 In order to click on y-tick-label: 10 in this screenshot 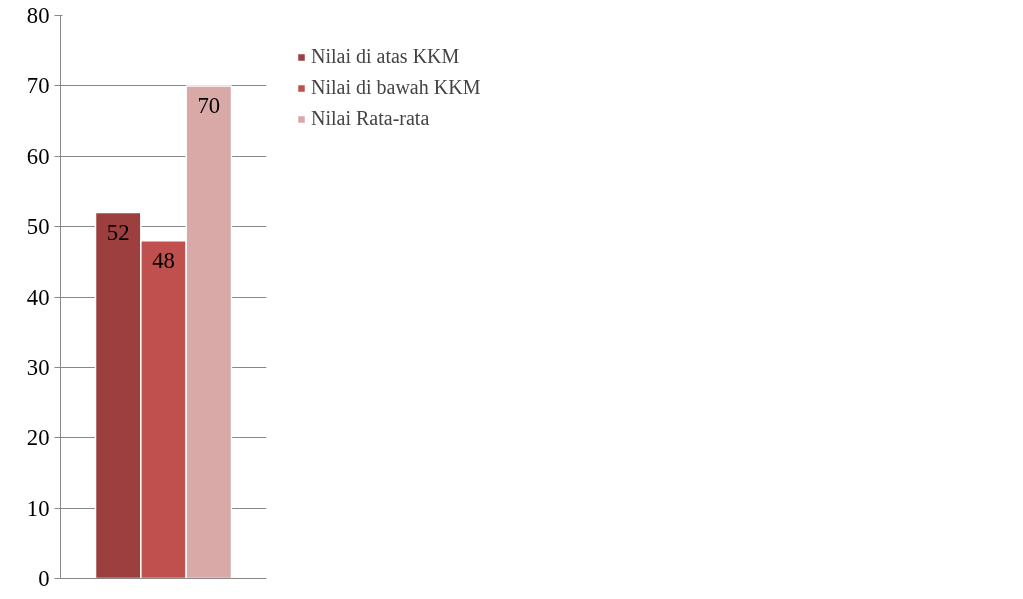, I will do `click(38, 508)`.